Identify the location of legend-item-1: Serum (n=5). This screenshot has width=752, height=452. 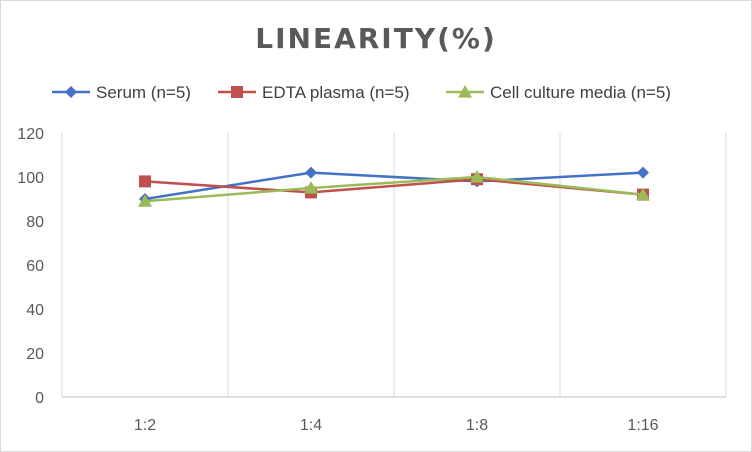
(121, 92).